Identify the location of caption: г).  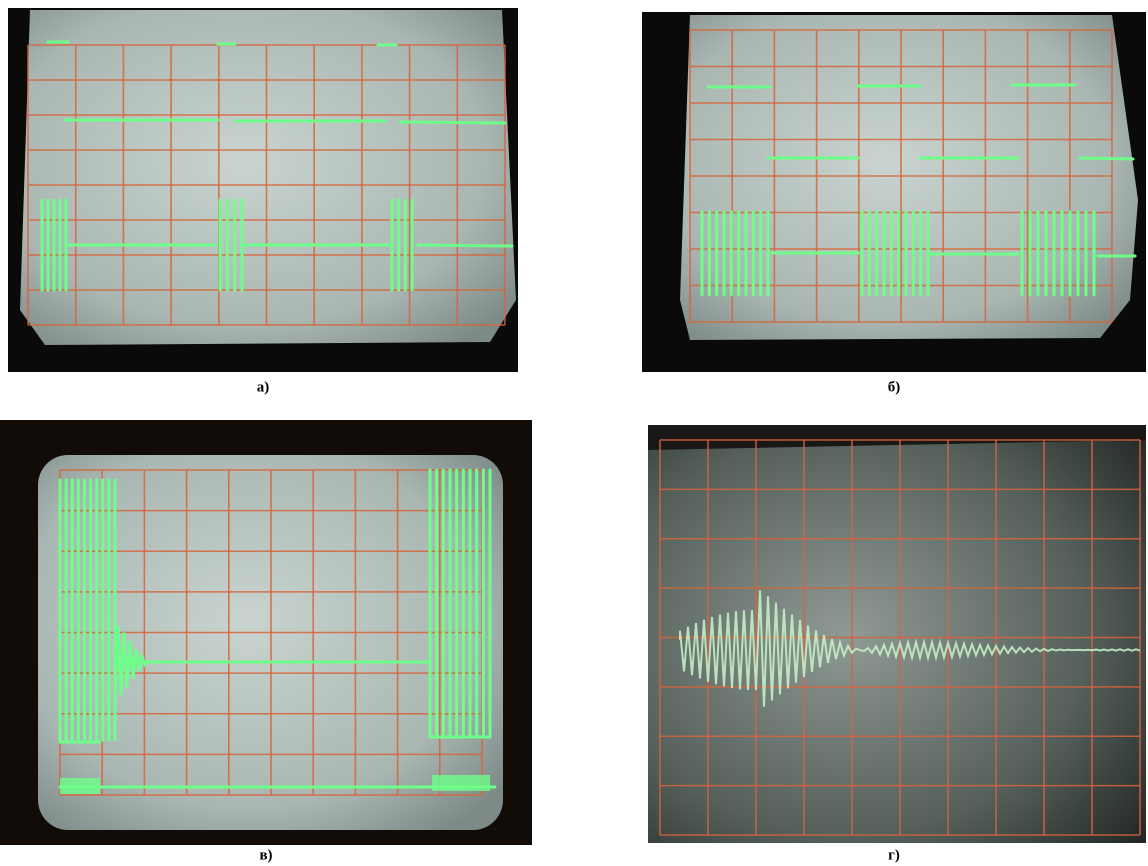
(894, 855).